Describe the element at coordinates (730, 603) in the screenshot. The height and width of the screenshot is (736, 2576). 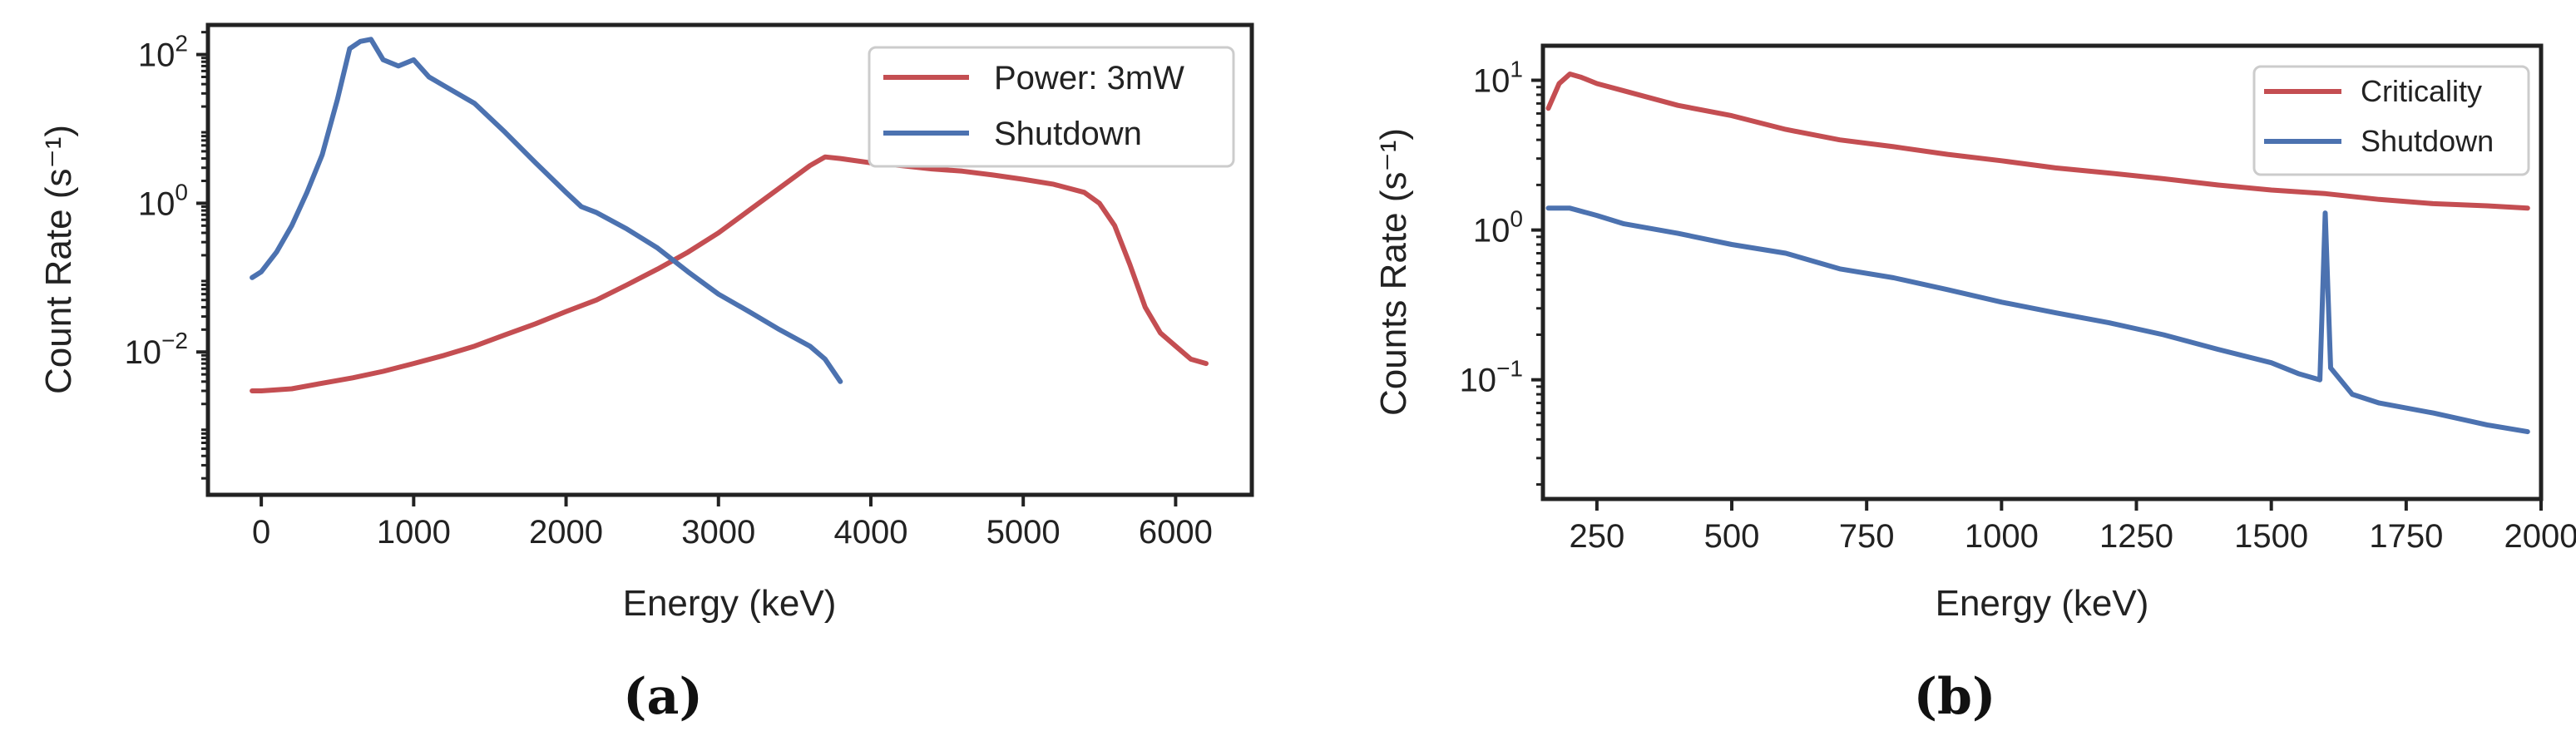
I see `x-axis-label-a: Energy (keV)` at that location.